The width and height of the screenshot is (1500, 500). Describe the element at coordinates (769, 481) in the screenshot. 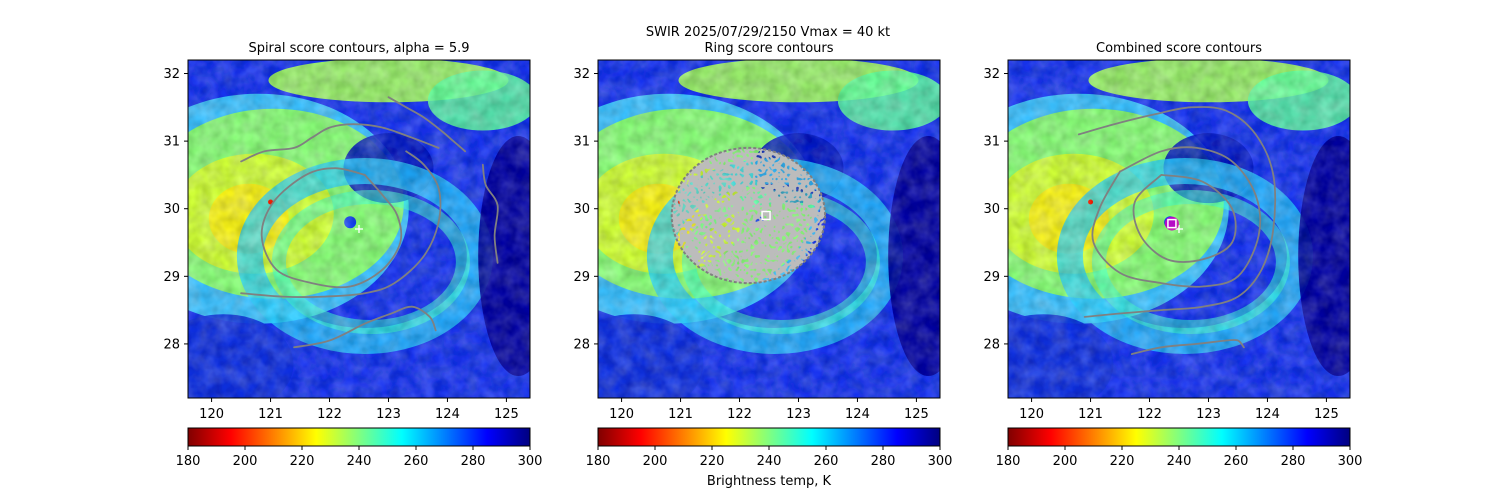

I see `colorbar-label: Brightness temp, K` at that location.